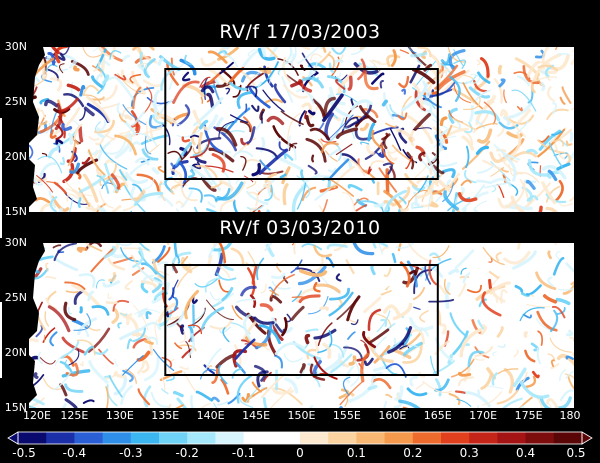  What do you see at coordinates (230, 438) in the screenshot?
I see `colorbar-segment` at bounding box center [230, 438].